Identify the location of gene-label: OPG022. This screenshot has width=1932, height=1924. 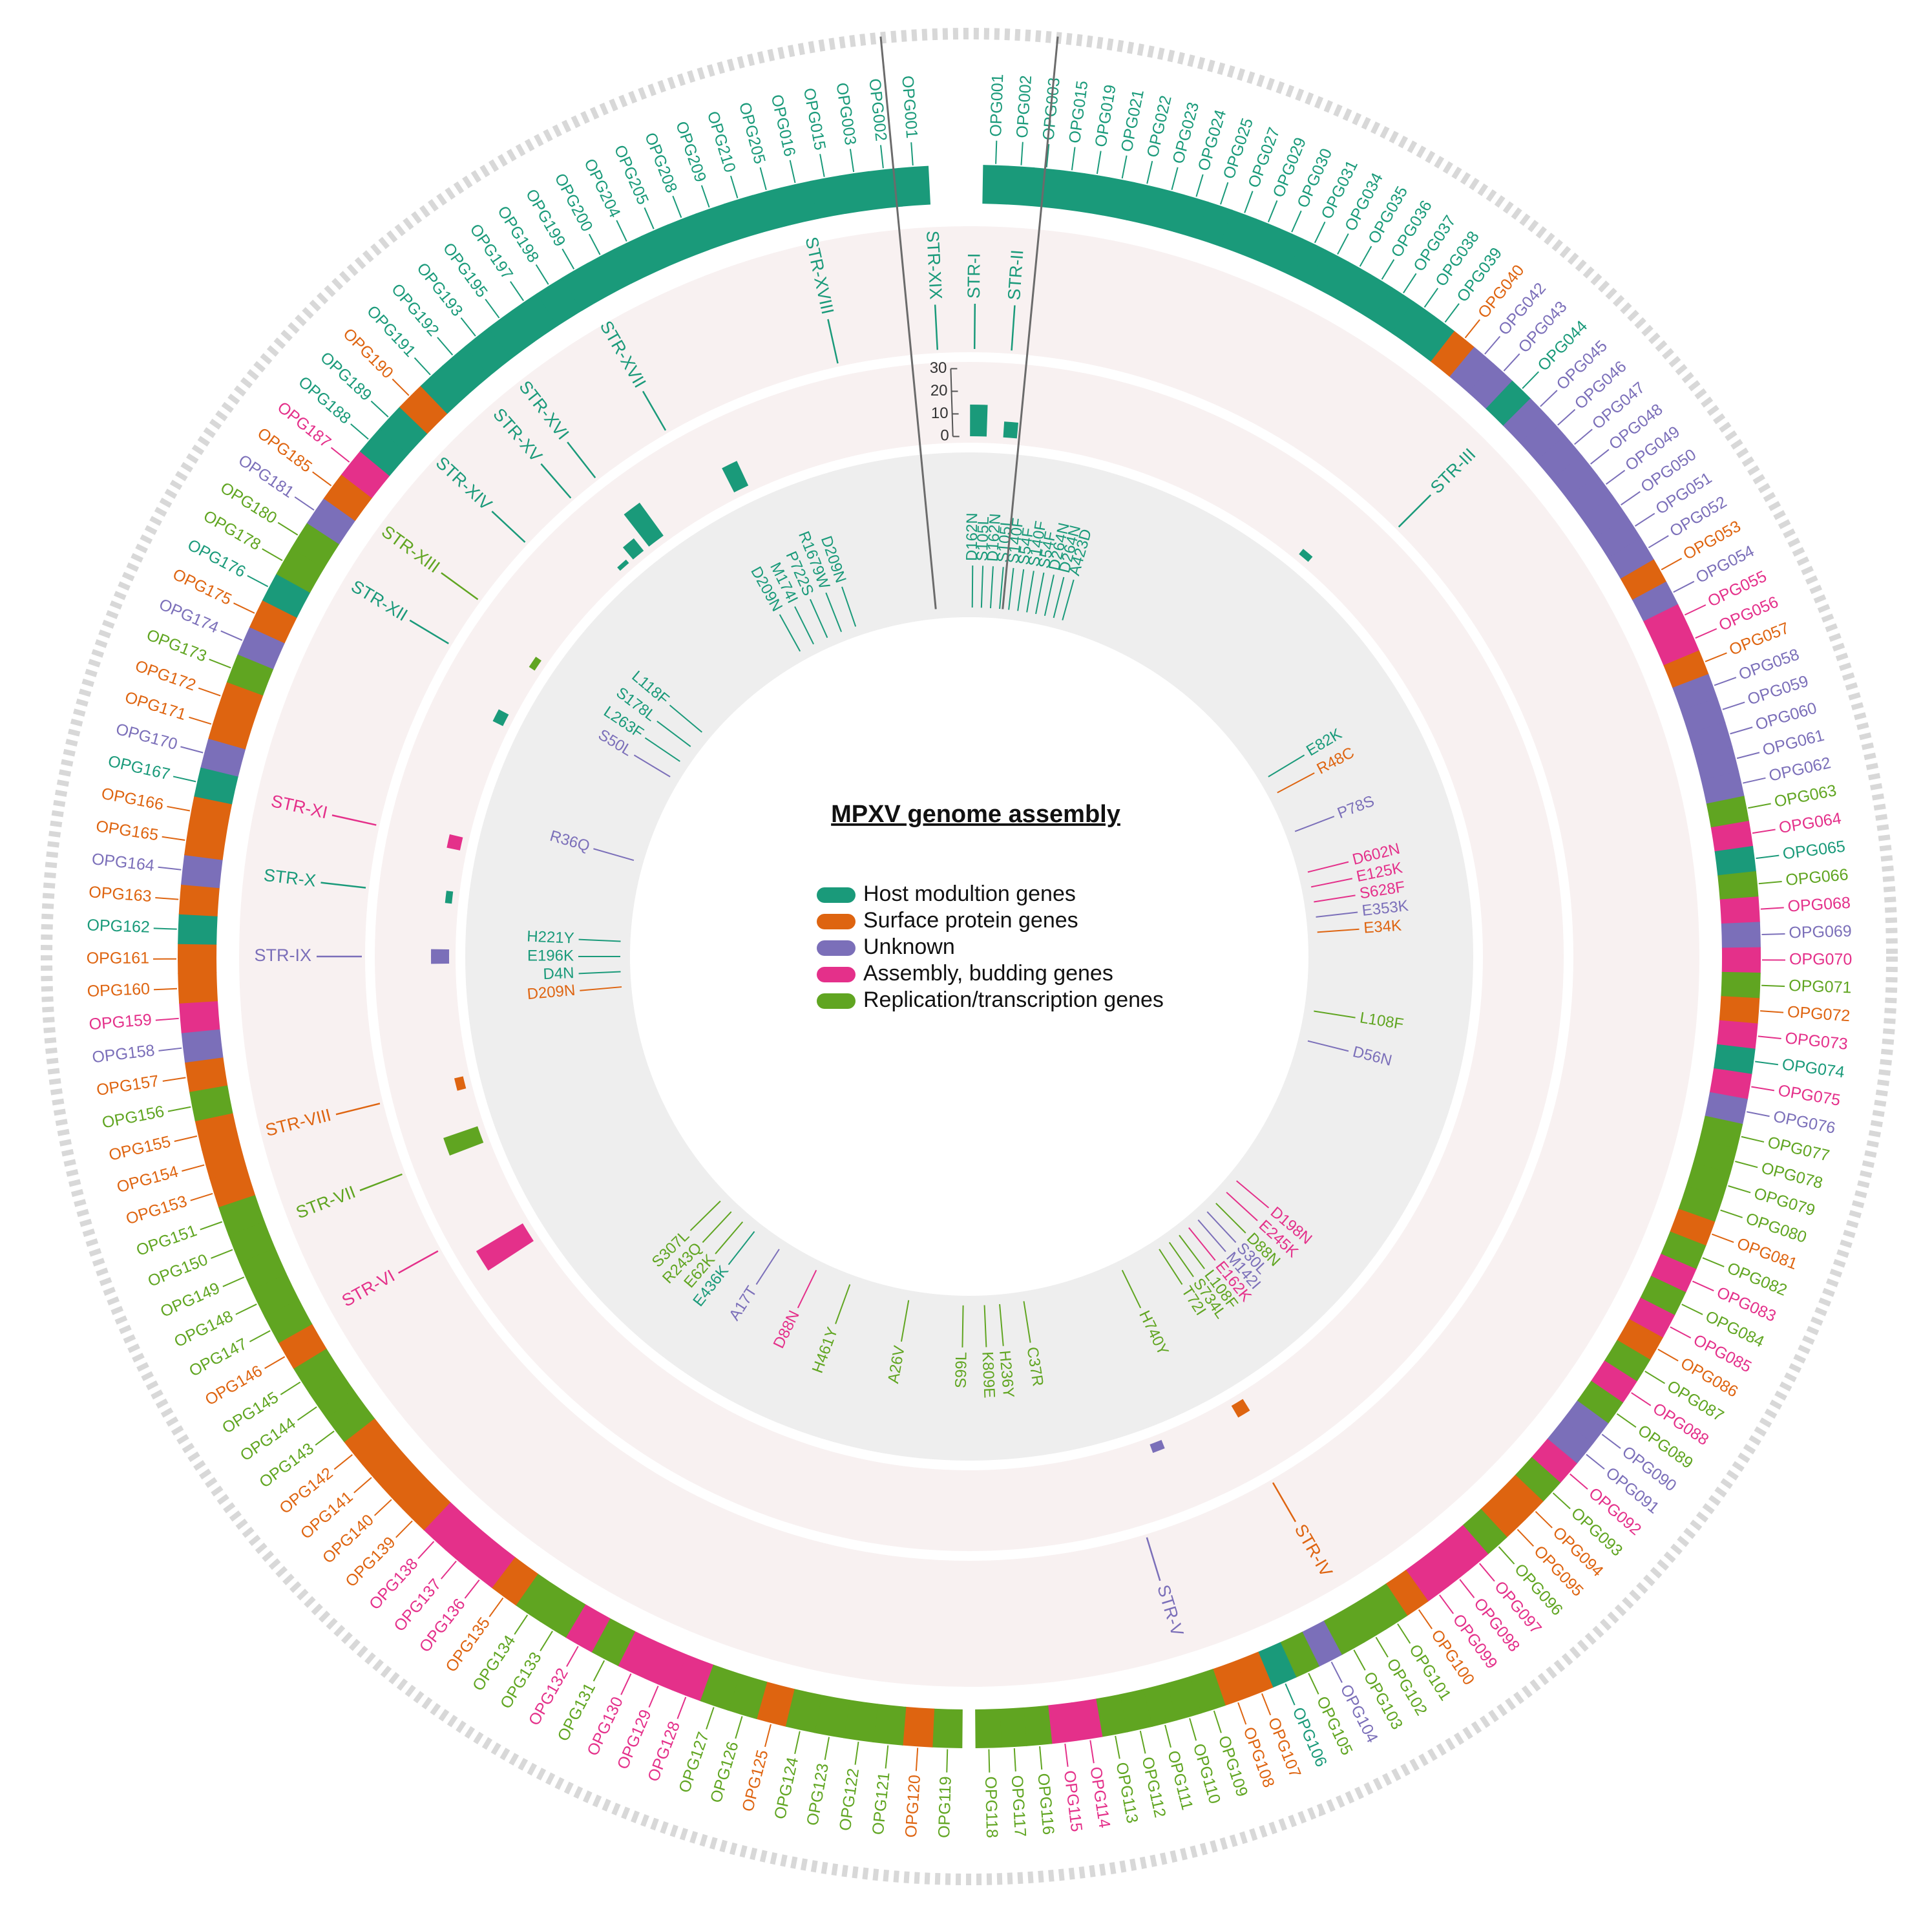
(1159, 126).